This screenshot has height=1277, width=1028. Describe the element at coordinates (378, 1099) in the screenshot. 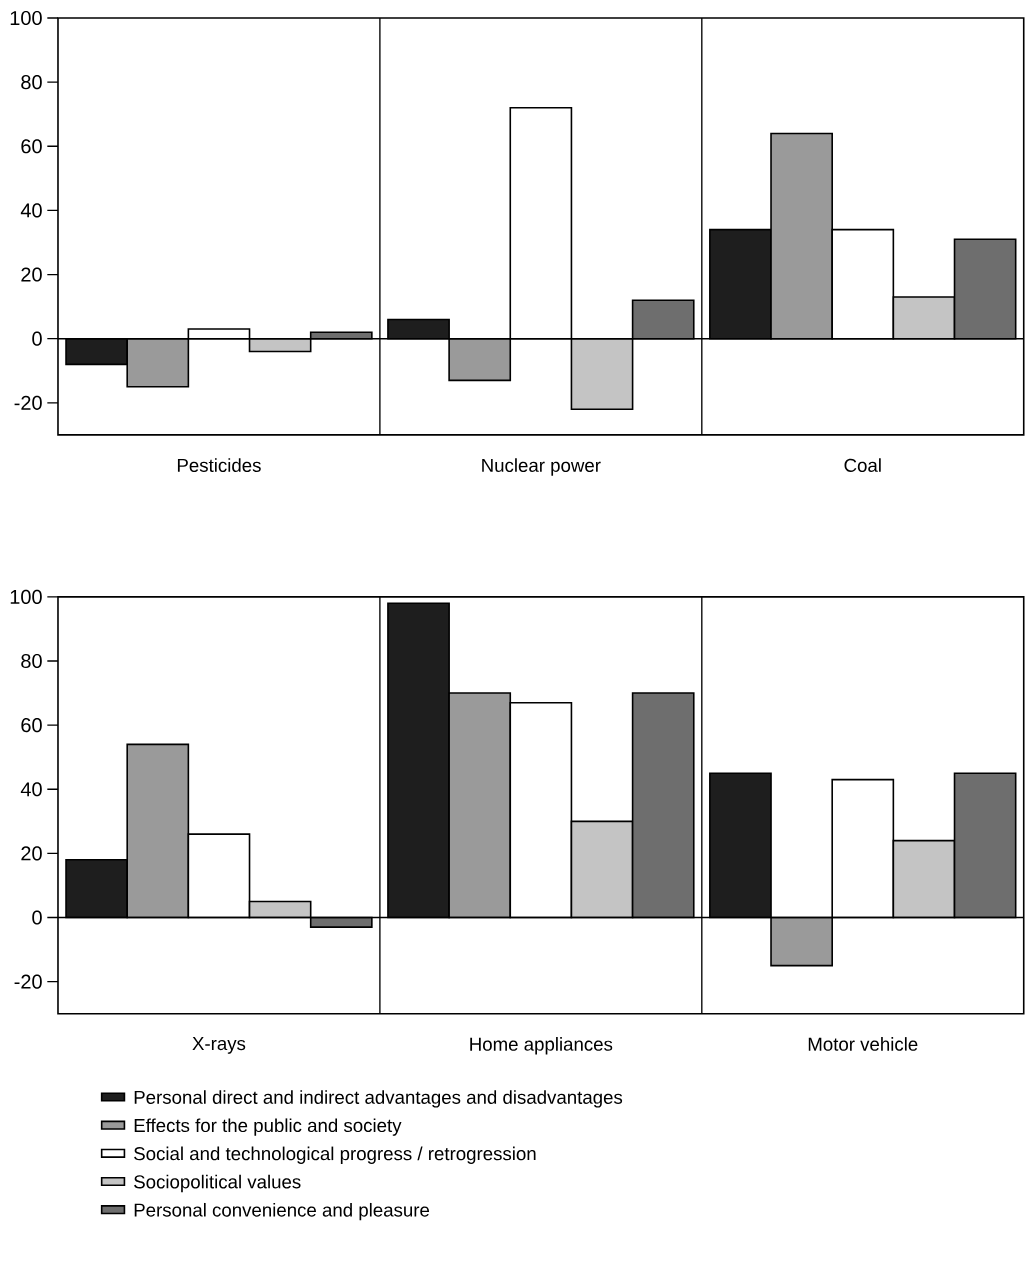

I see `legend-label: Personal direct and indirect advantages and disadvantages` at that location.